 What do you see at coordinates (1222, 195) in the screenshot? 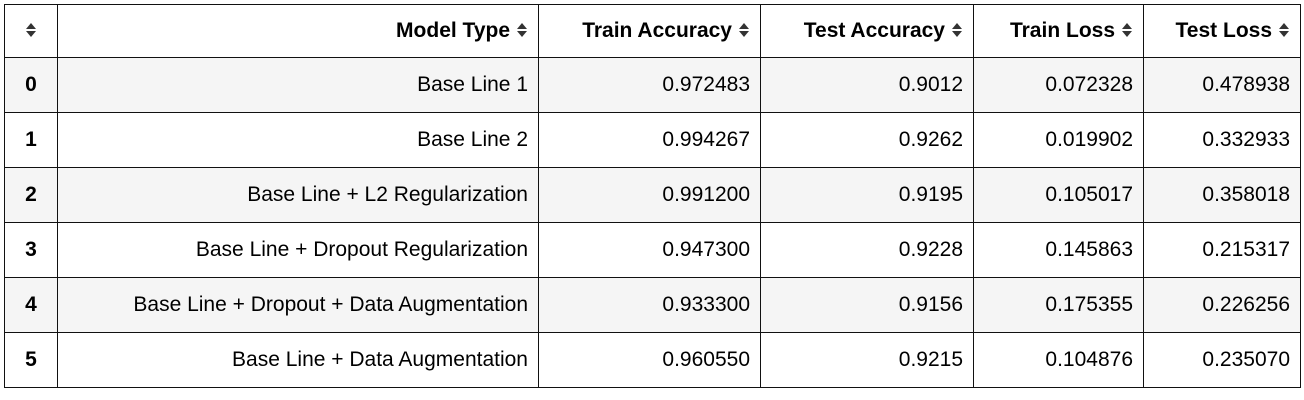
I see `cell-test-loss: 0.358018` at bounding box center [1222, 195].